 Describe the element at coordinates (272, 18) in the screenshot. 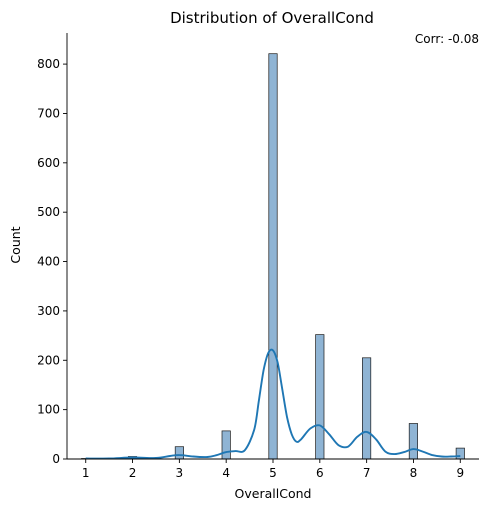

I see `chart-title: Distribution of OverallCond` at that location.